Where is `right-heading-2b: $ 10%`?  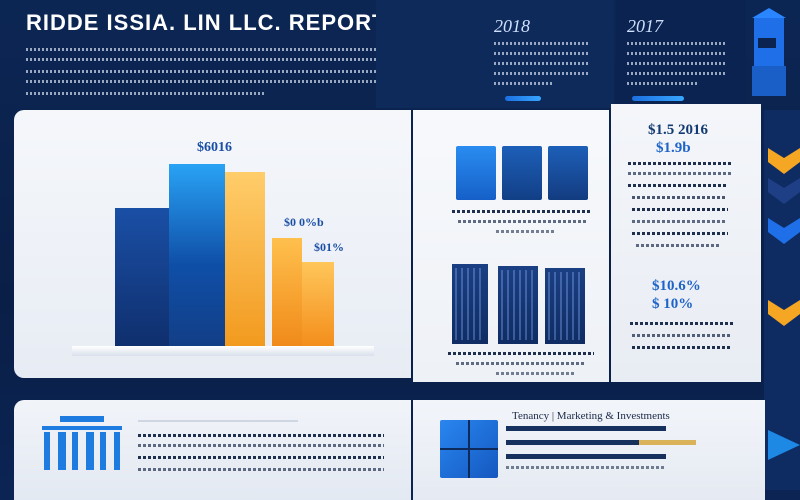
right-heading-2b: $ 10% is located at coordinates (673, 304).